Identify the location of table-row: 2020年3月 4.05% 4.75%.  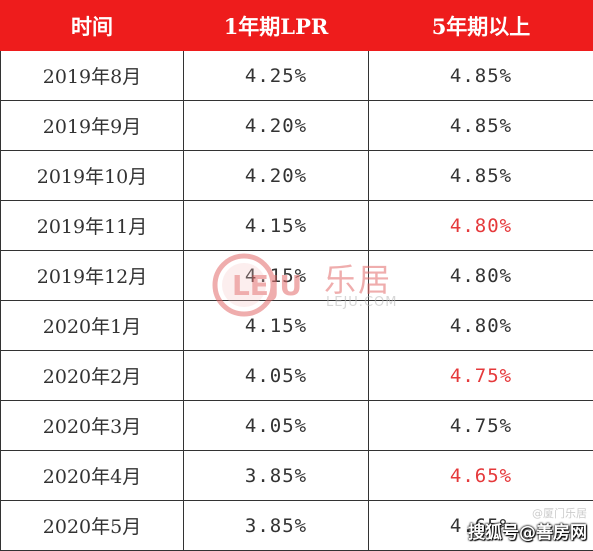
(296, 425).